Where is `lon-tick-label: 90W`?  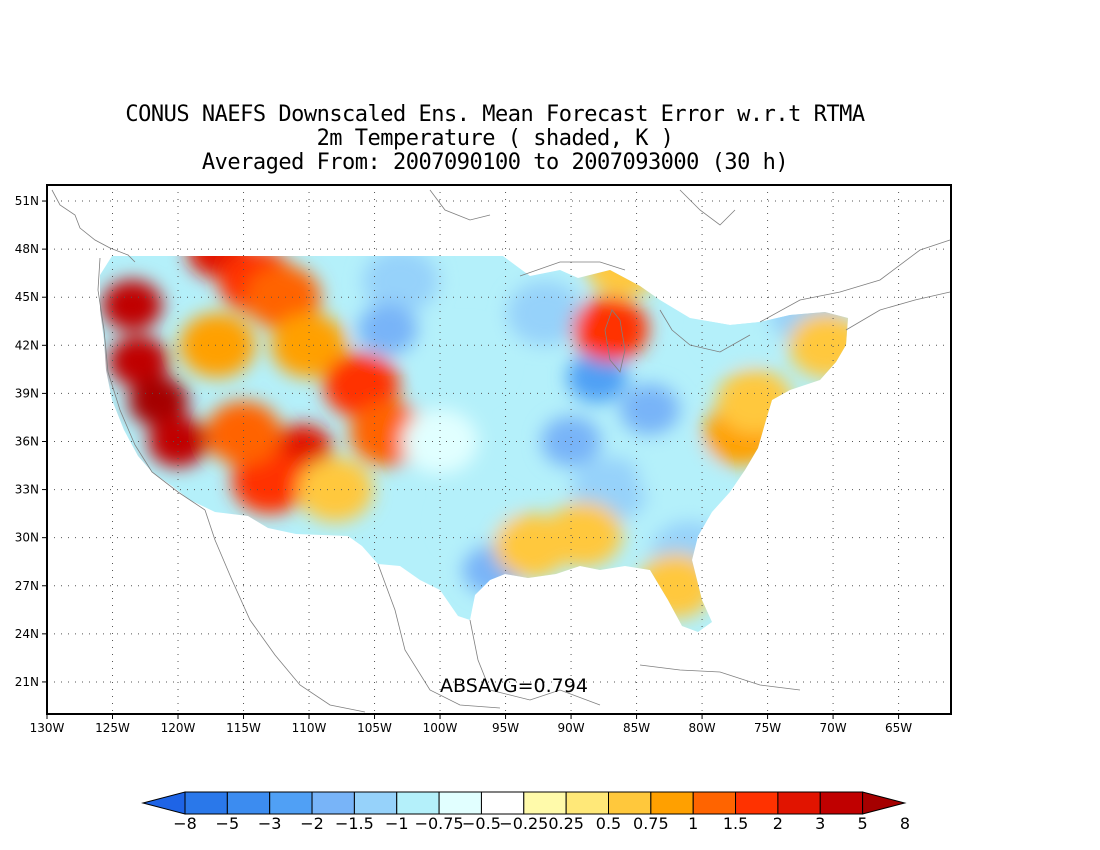 lon-tick-label: 90W is located at coordinates (570, 728).